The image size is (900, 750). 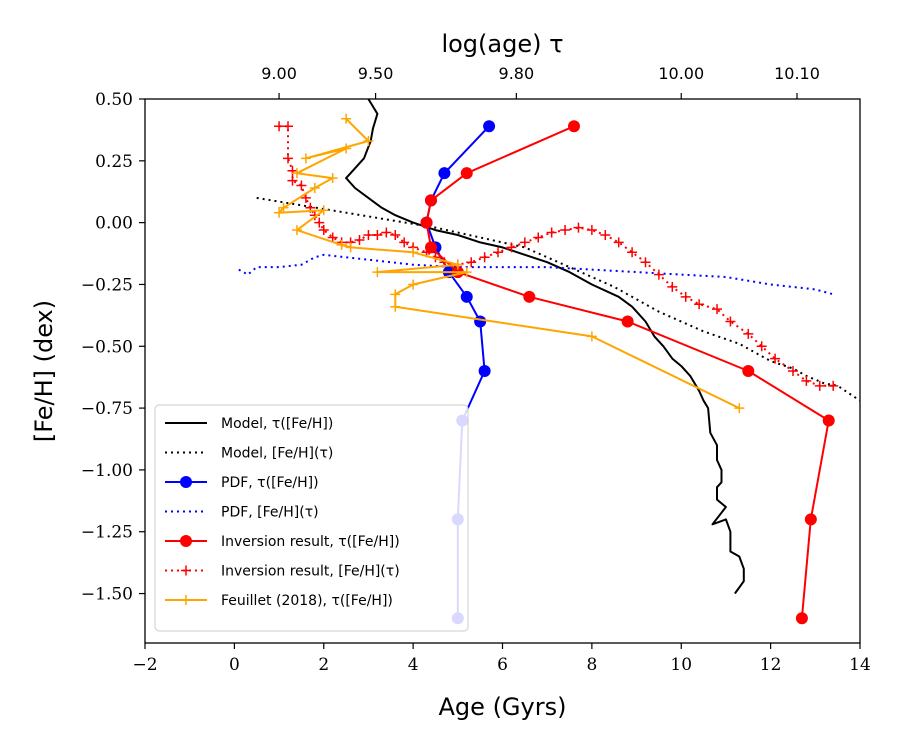 What do you see at coordinates (234, 665) in the screenshot?
I see `x-tick-label: 0` at bounding box center [234, 665].